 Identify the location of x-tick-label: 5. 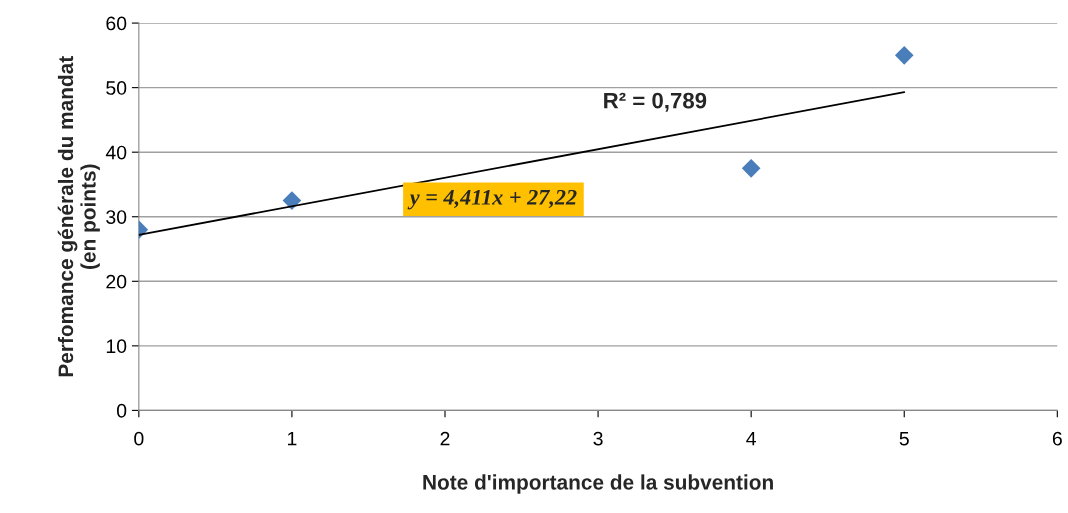
(904, 438).